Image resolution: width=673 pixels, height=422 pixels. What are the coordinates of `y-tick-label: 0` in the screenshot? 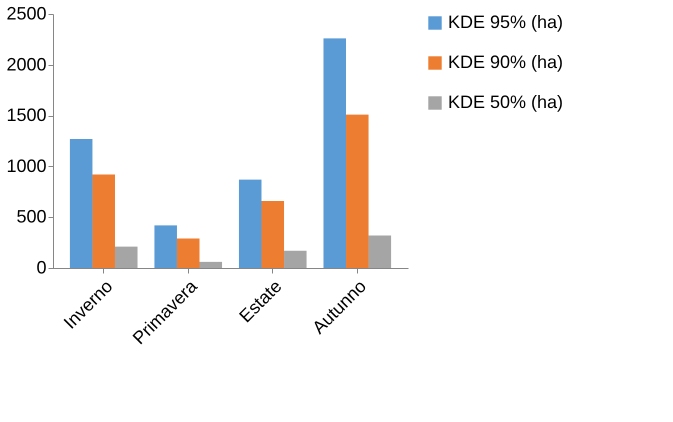 It's located at (41, 268).